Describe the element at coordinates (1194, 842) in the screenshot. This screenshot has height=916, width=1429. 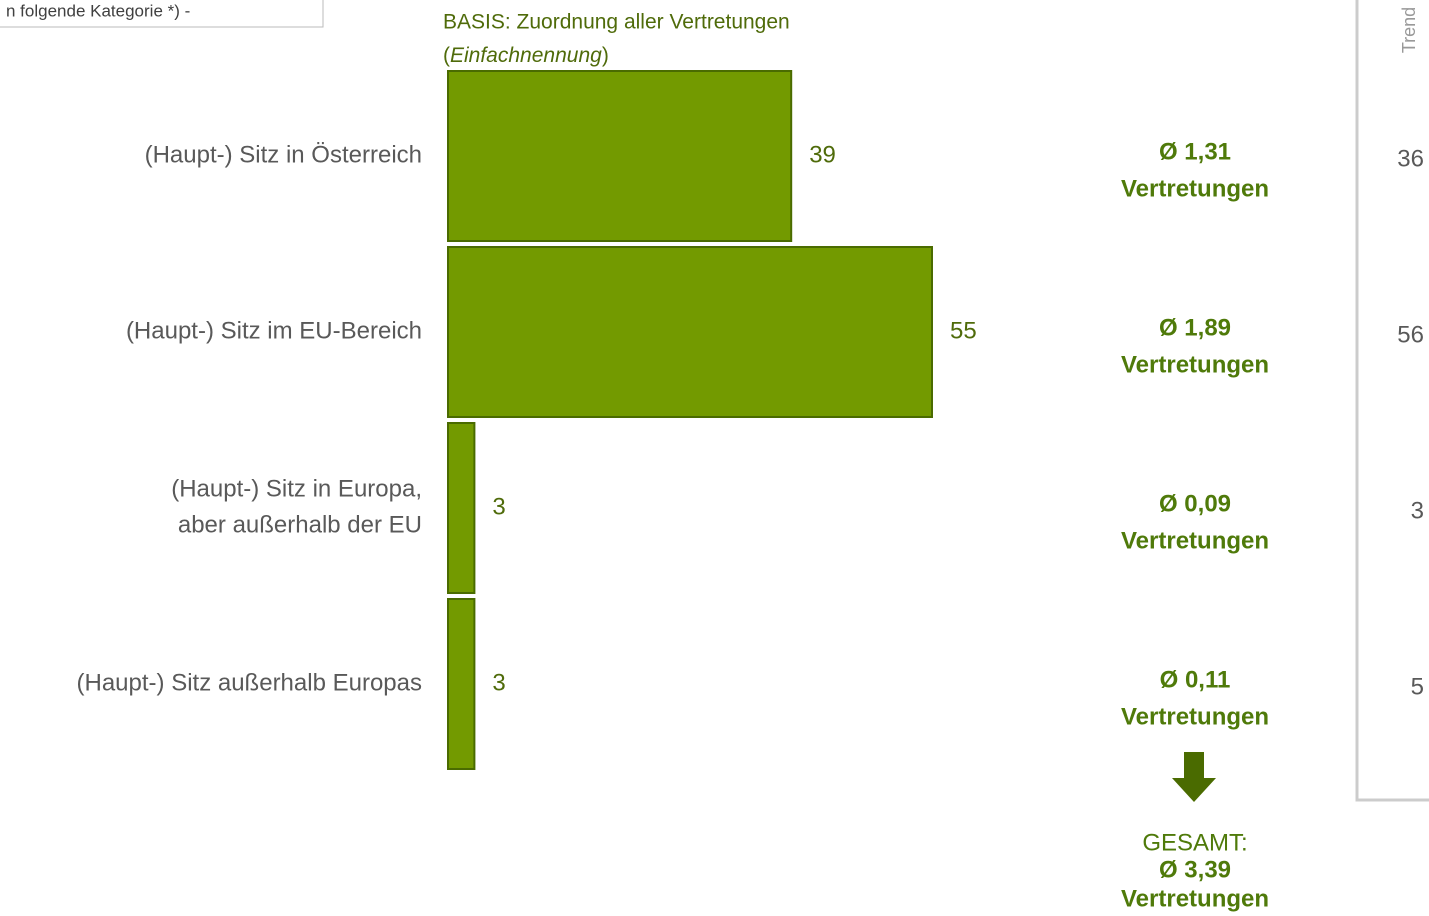
I see `total-label: GESAMT:` at that location.